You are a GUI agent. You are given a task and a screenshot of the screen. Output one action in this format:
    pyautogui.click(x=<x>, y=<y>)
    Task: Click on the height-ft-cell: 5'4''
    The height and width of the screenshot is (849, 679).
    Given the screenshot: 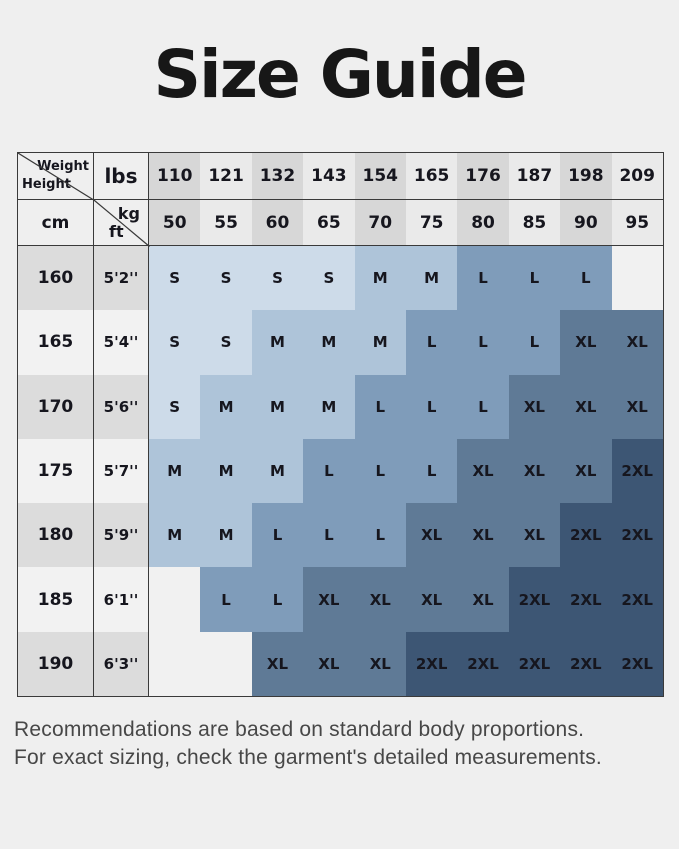 What is the action you would take?
    pyautogui.click(x=121, y=342)
    